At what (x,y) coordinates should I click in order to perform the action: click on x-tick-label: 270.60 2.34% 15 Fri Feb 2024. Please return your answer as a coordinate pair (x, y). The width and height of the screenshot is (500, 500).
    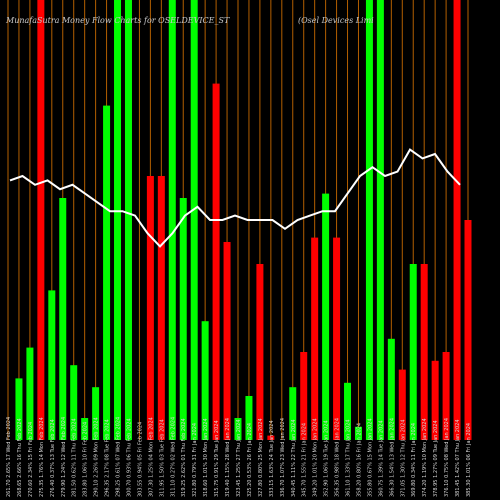
    Looking at the image, I should click on (31, 459).